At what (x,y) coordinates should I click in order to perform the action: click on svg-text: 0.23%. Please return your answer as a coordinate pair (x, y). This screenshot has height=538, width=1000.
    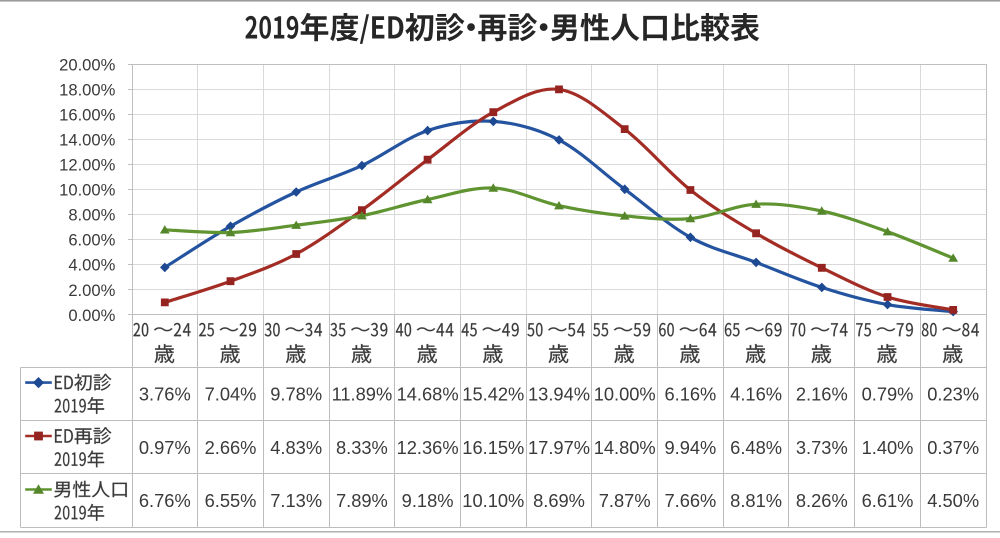
    Looking at the image, I should click on (953, 393).